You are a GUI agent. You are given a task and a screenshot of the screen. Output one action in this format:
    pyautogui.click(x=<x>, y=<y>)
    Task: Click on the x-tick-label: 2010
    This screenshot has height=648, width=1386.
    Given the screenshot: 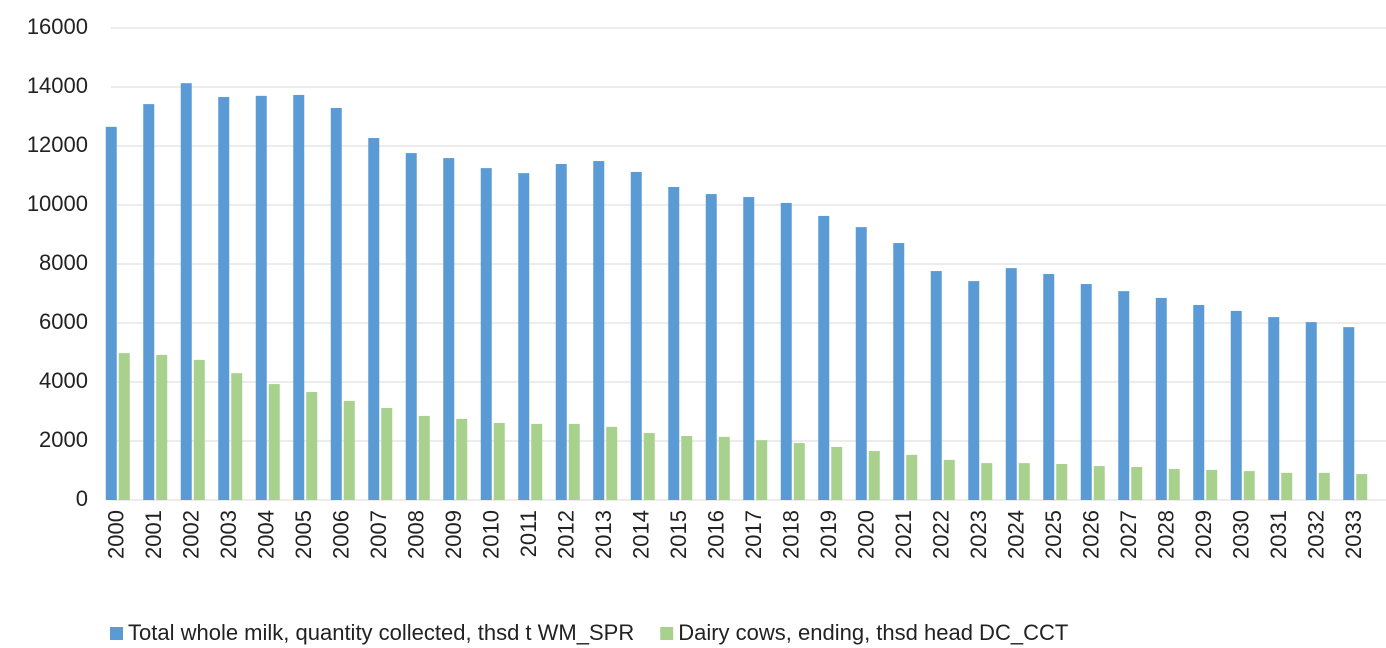 What is the action you would take?
    pyautogui.click(x=491, y=534)
    